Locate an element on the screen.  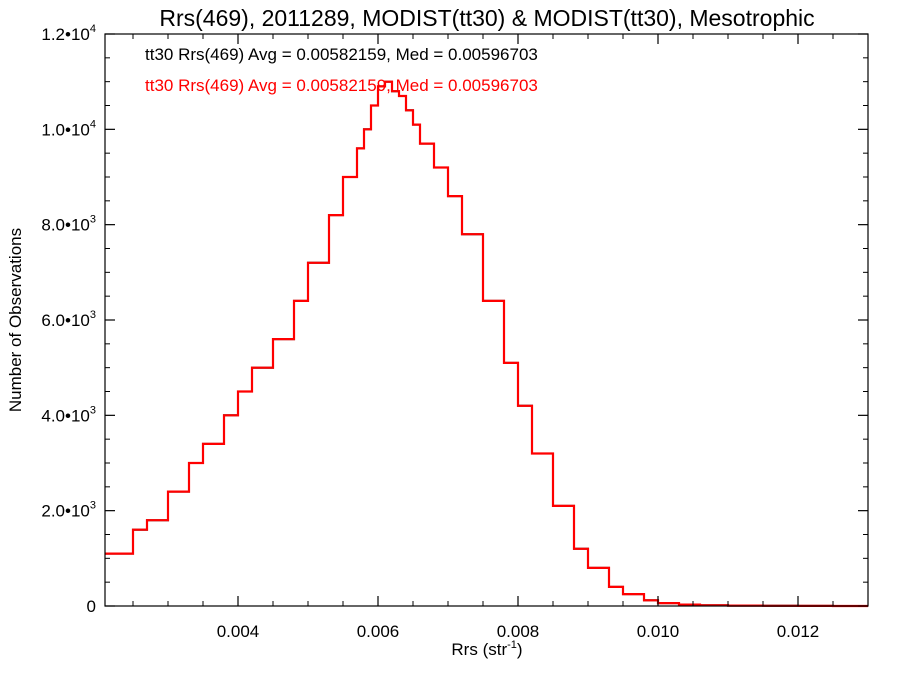
x-axis-label: Rrs (str-1) is located at coordinates (486, 649).